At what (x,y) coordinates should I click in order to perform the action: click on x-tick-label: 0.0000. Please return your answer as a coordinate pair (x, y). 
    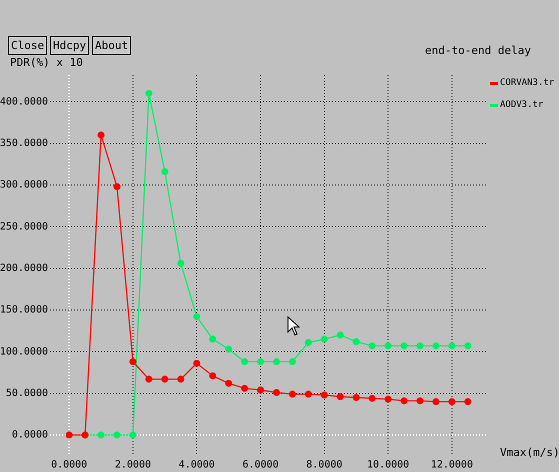
    Looking at the image, I should click on (69, 465).